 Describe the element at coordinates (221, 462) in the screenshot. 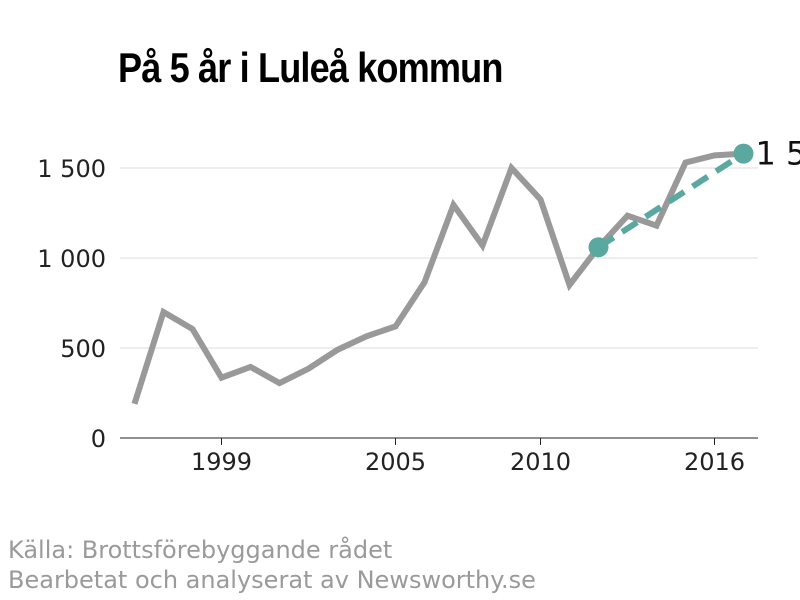

I see `x-tick-label: 1999` at that location.